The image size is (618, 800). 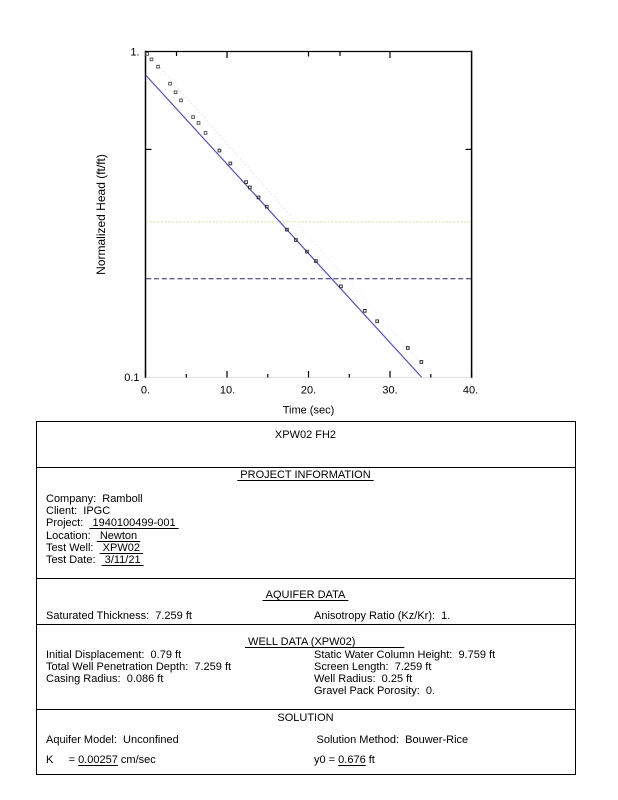 What do you see at coordinates (389, 391) in the screenshot?
I see `svg-text: 30.` at bounding box center [389, 391].